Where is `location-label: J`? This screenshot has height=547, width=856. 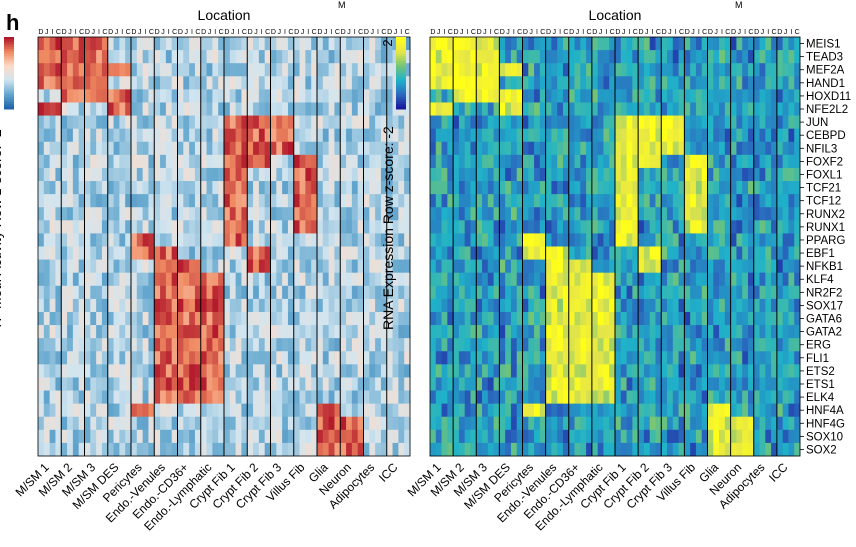
location-label: J is located at coordinates (233, 32).